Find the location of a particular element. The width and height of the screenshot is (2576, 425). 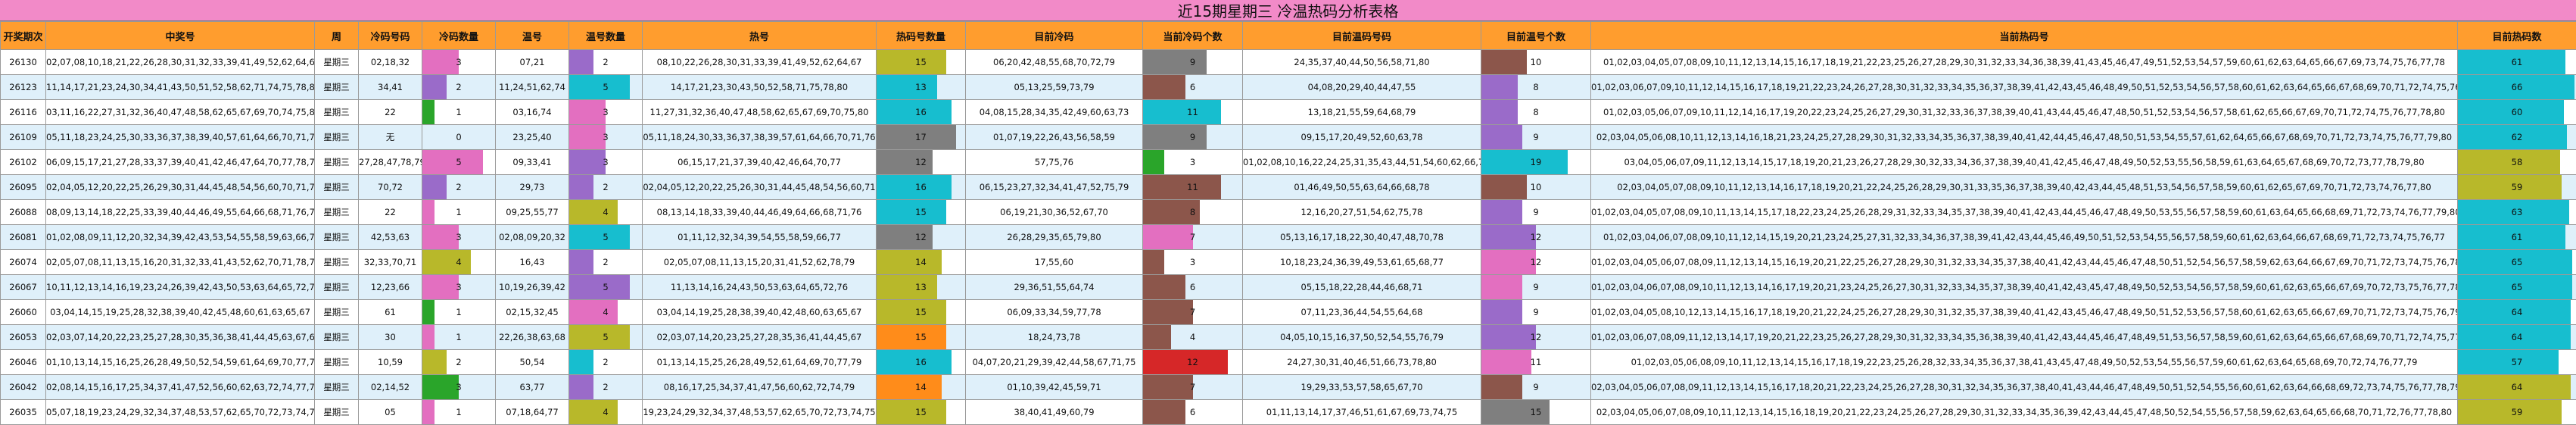

cell-cur-cold: 01,07,19,22,26,43,56,58,59 is located at coordinates (1054, 137).